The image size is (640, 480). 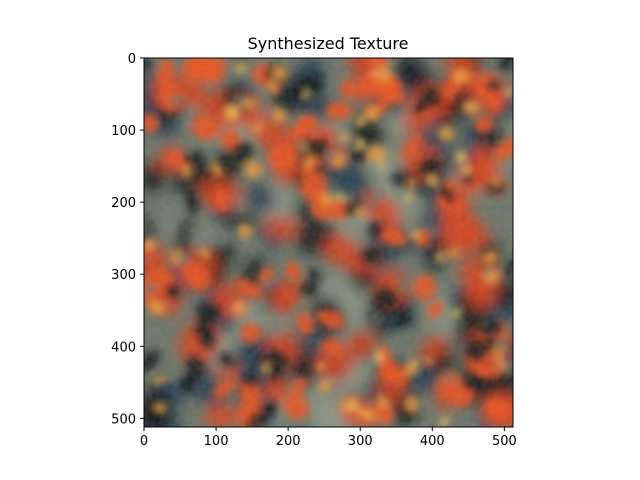 I want to click on y-tick-label: 200, so click(x=123, y=203).